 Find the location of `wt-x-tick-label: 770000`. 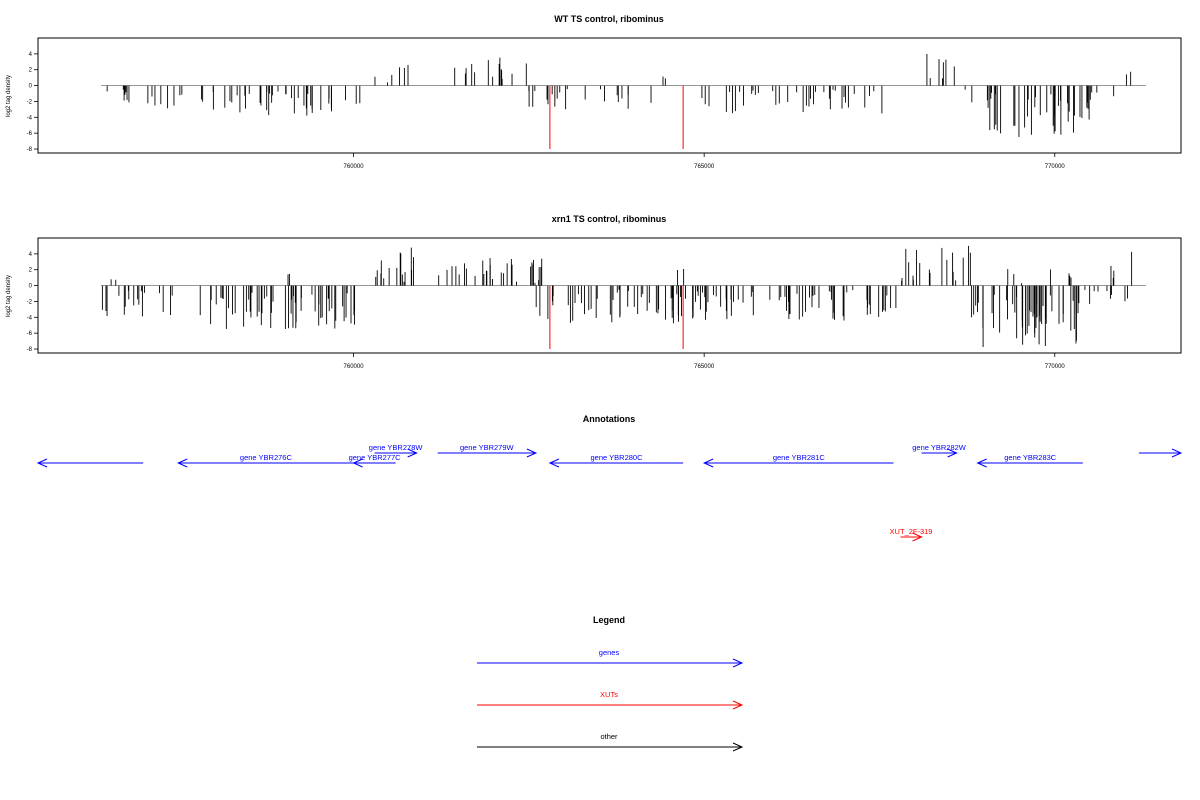

wt-x-tick-label: 770000 is located at coordinates (1055, 167).